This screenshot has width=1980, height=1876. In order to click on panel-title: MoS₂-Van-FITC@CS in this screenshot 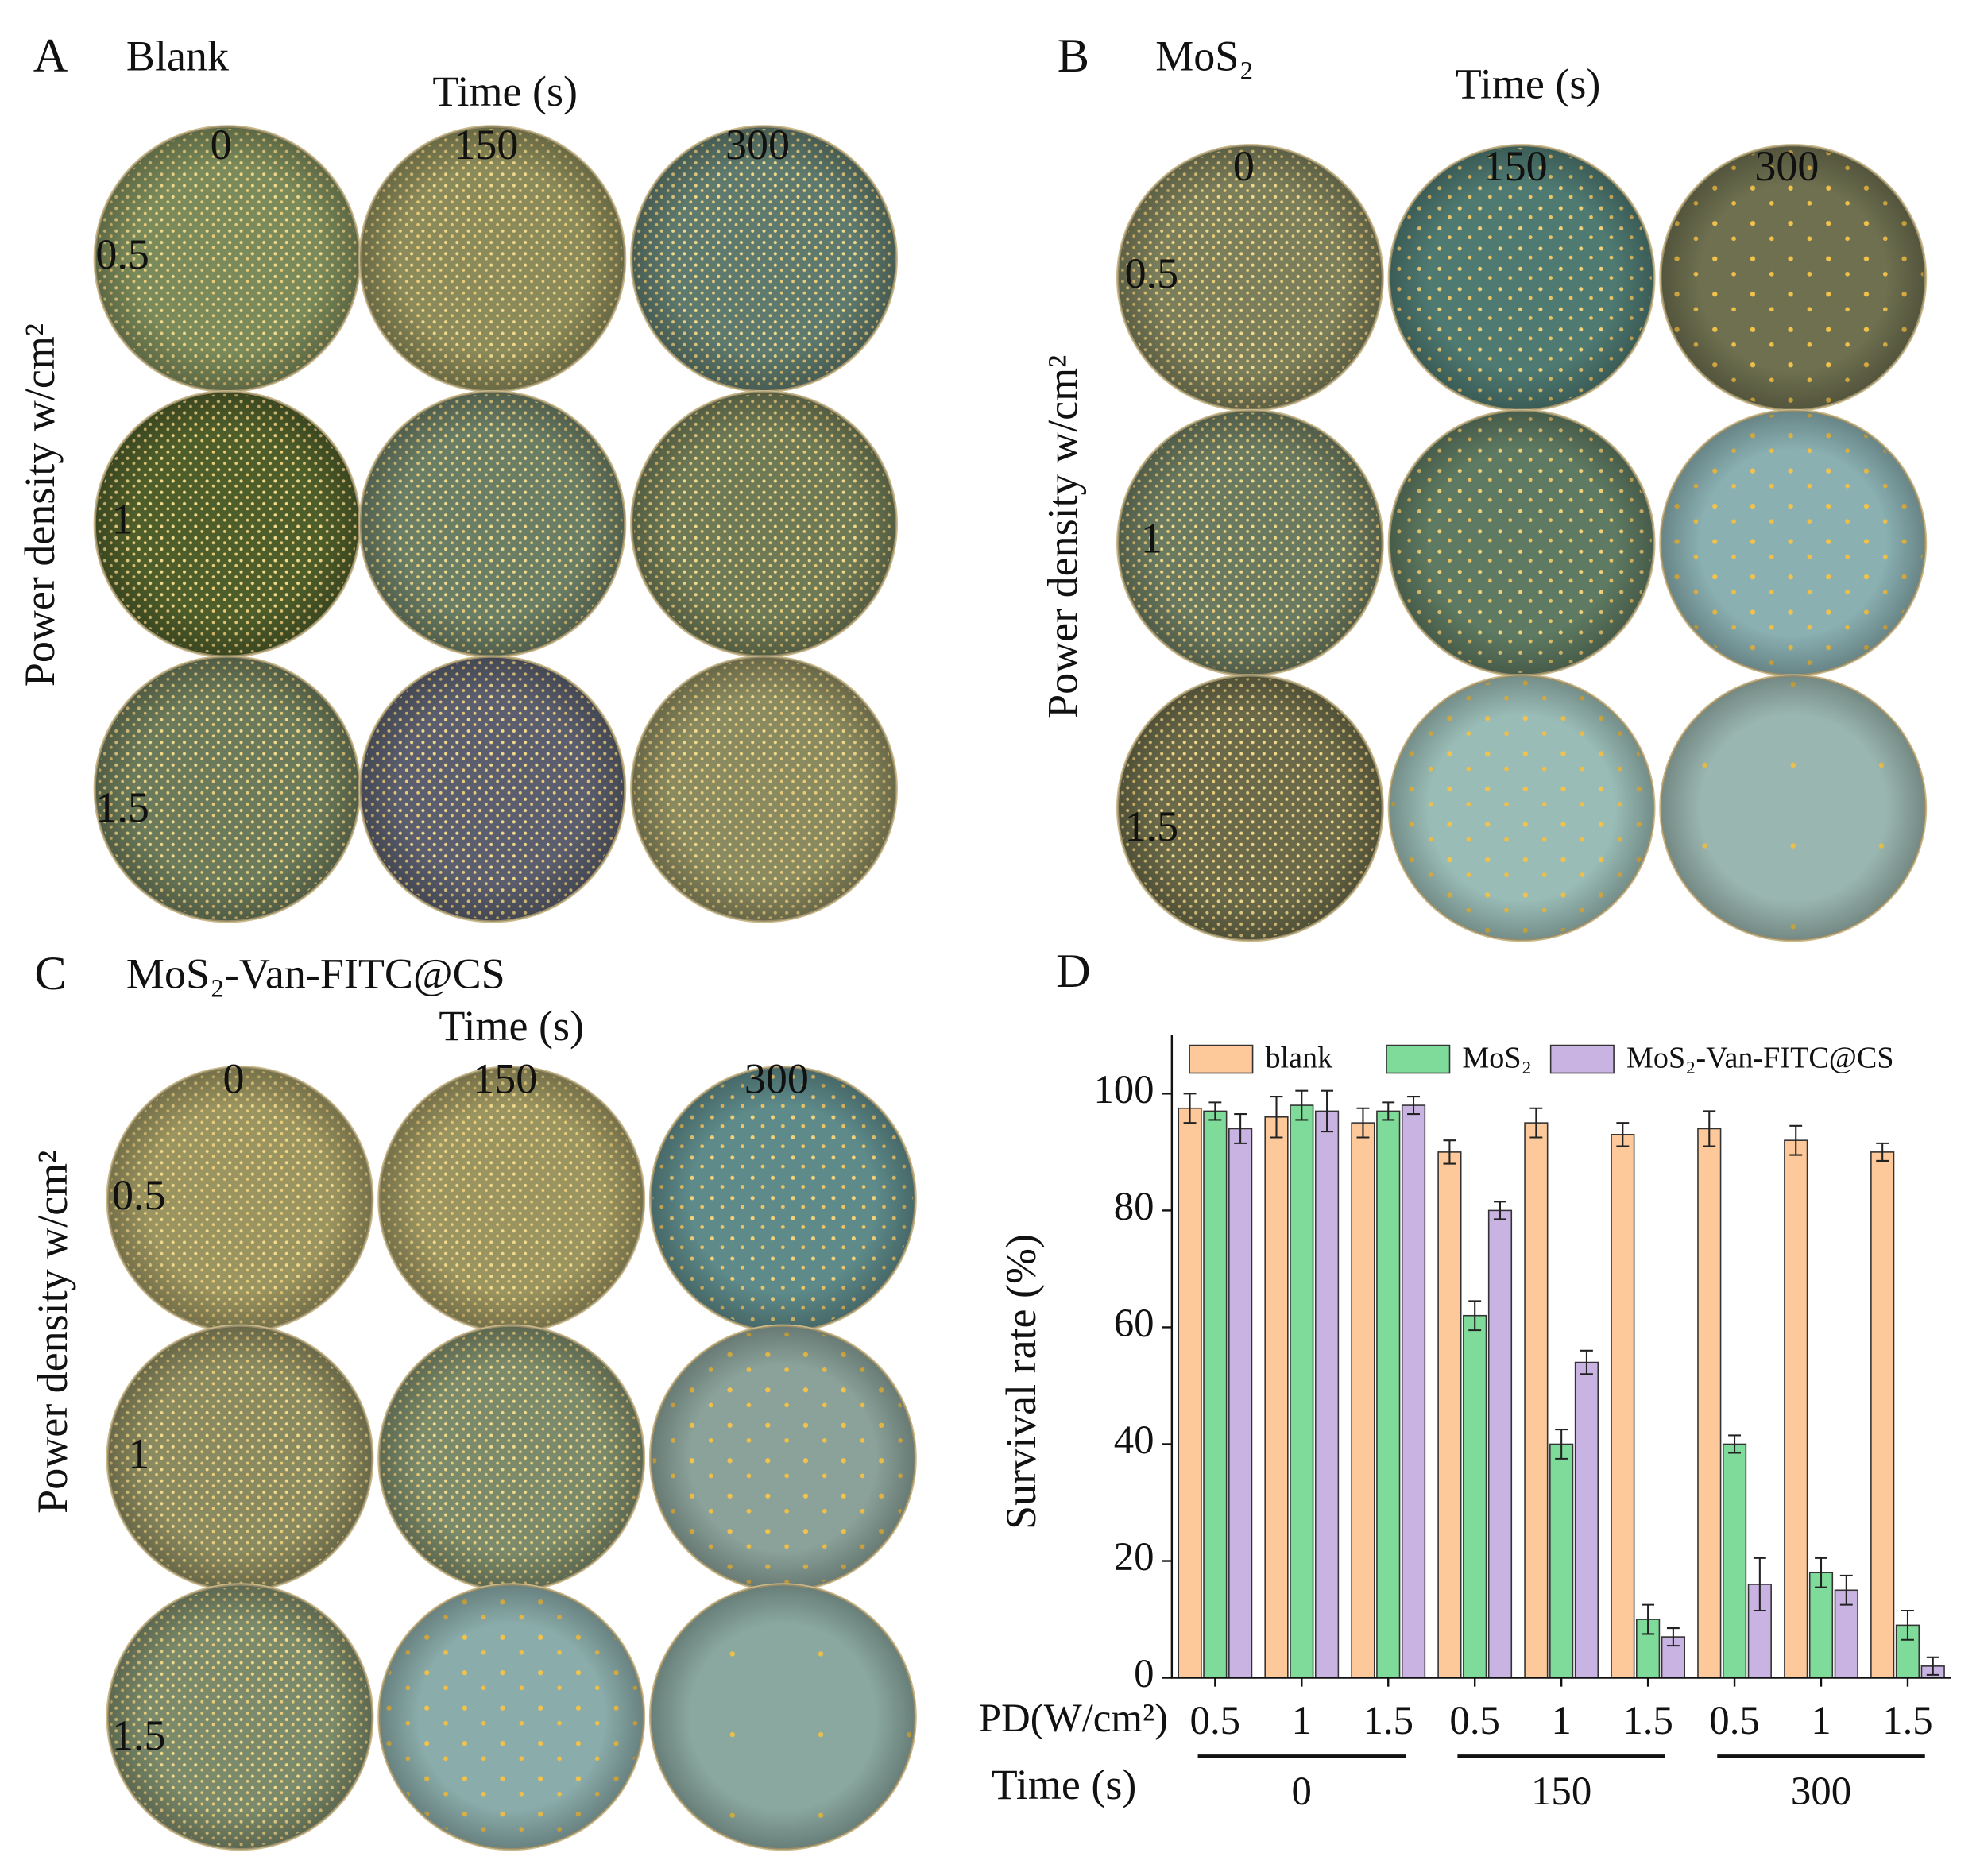, I will do `click(316, 974)`.